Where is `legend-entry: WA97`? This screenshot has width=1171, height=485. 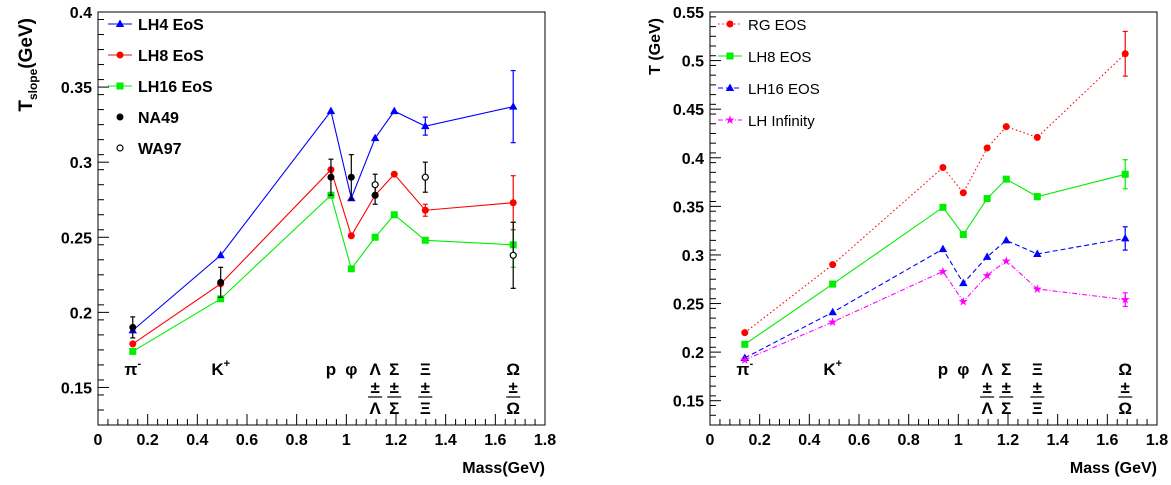 legend-entry: WA97 is located at coordinates (149, 149).